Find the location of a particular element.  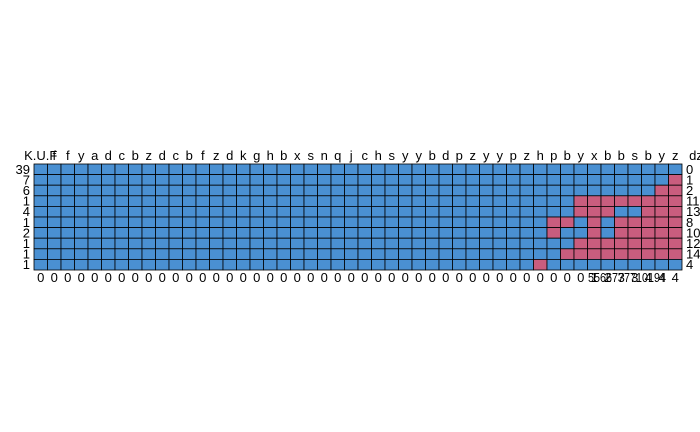

column-label: d is located at coordinates (445, 155).